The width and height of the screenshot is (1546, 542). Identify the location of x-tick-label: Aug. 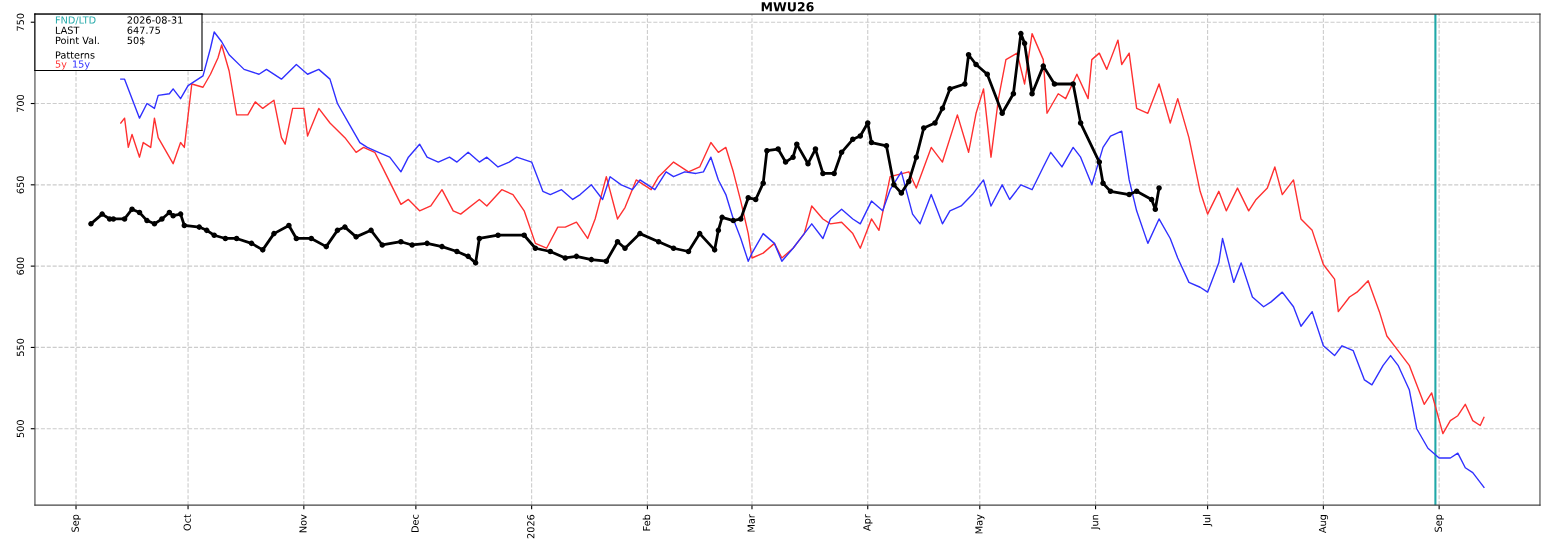
(1323, 524).